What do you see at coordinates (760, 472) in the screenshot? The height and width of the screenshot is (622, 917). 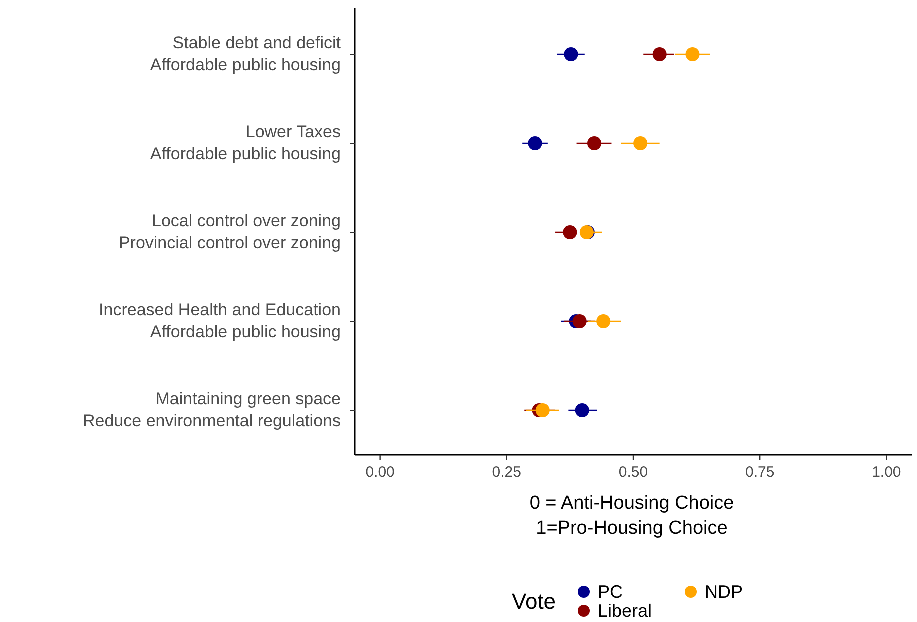 I see `x-tick-label: 0.75` at bounding box center [760, 472].